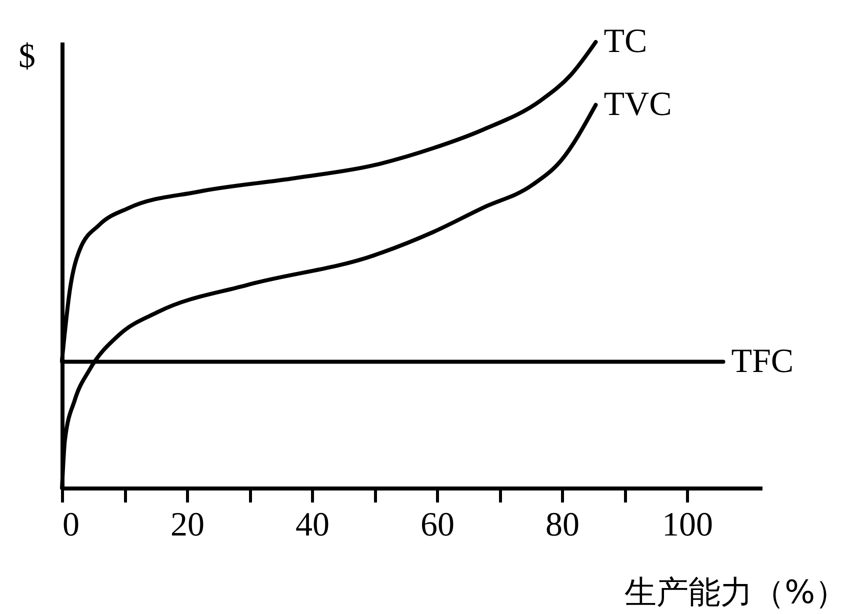 This screenshot has height=614, width=852. I want to click on x-axis-title: 生产能力（%）, so click(735, 592).